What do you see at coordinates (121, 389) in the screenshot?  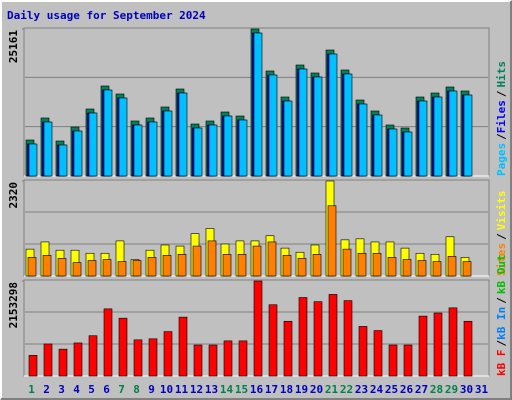 I see `x-tick-label: 7` at bounding box center [121, 389].